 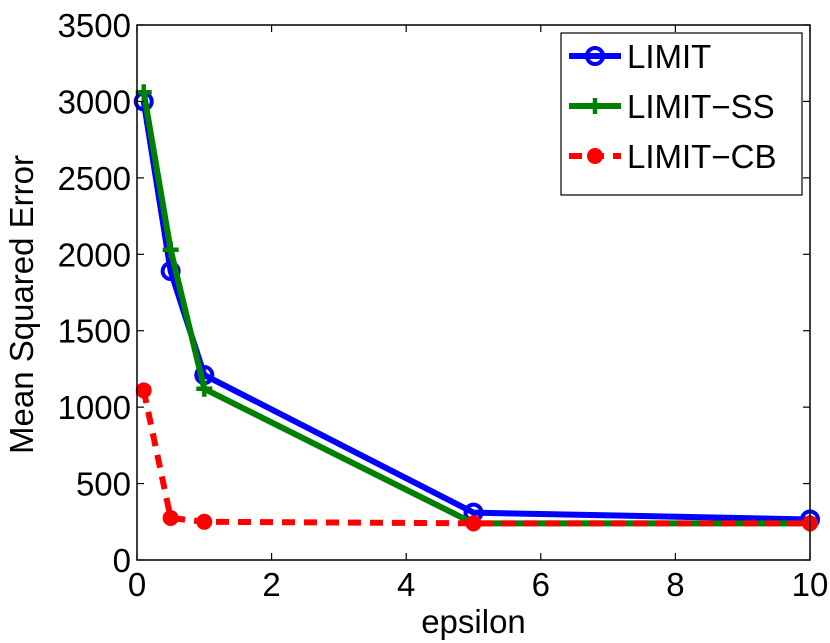 What do you see at coordinates (810, 584) in the screenshot?
I see `x-tick-label: 10` at bounding box center [810, 584].